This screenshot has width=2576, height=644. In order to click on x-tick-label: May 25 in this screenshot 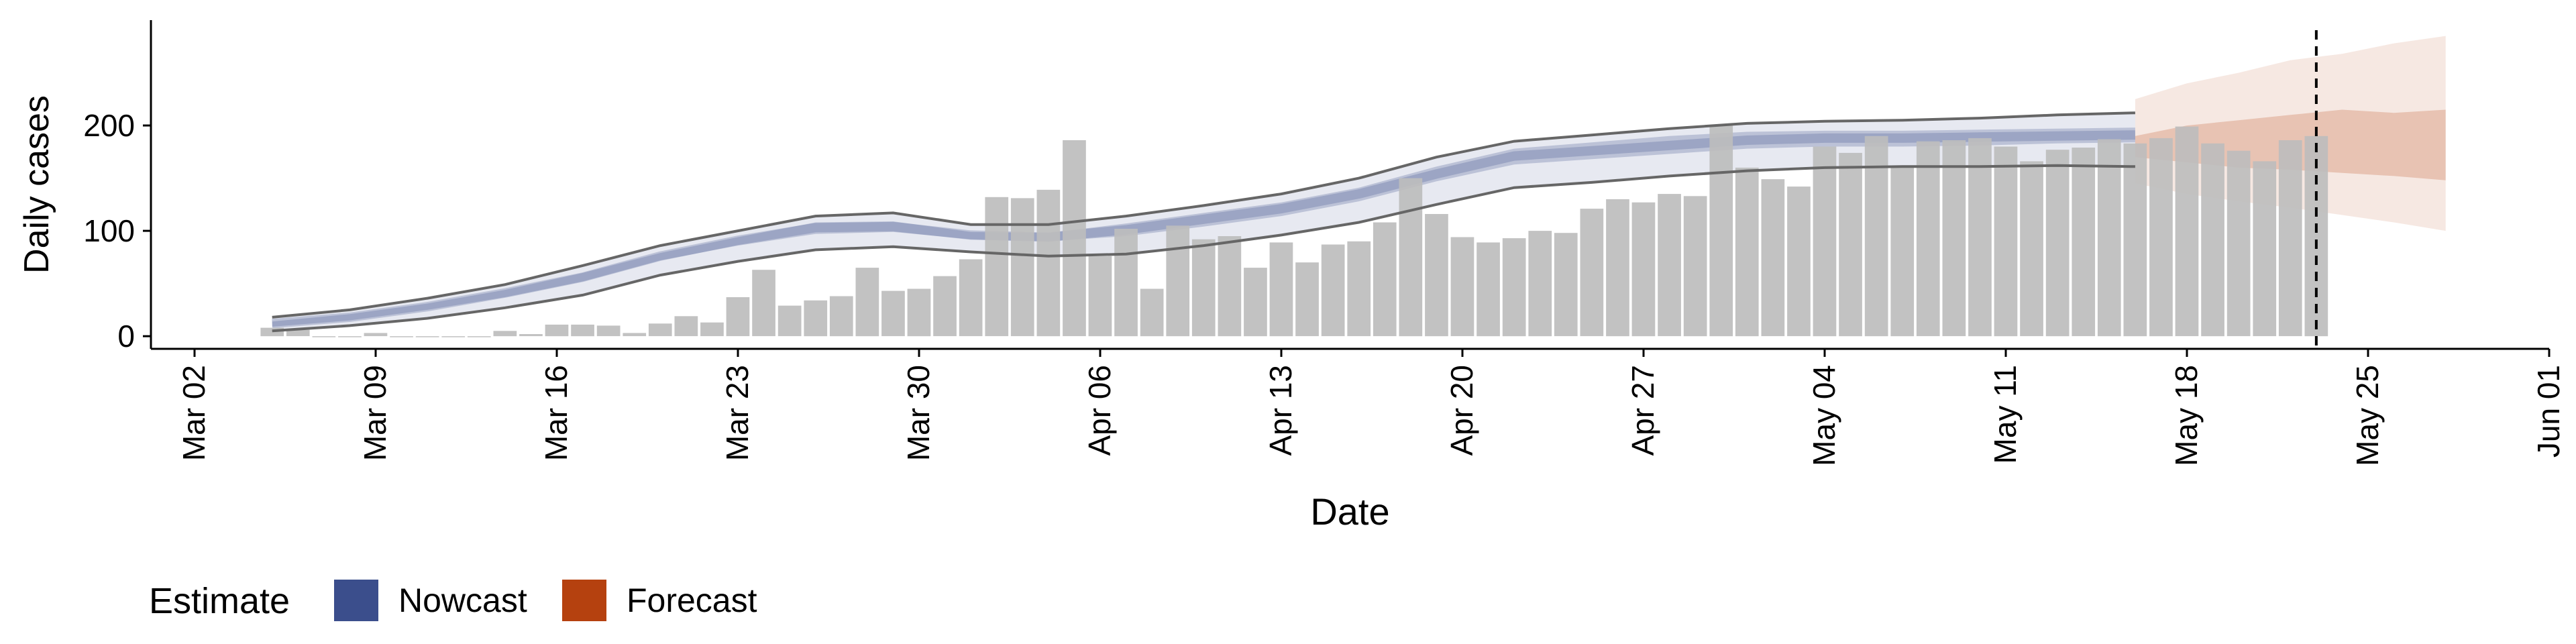, I will do `click(2367, 415)`.